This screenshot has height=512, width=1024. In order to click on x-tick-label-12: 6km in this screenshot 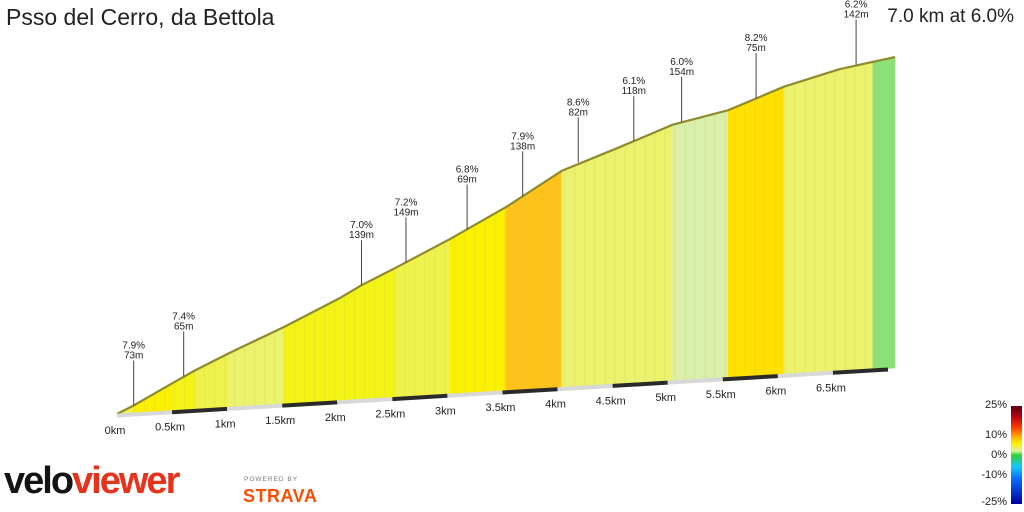, I will do `click(775, 392)`.